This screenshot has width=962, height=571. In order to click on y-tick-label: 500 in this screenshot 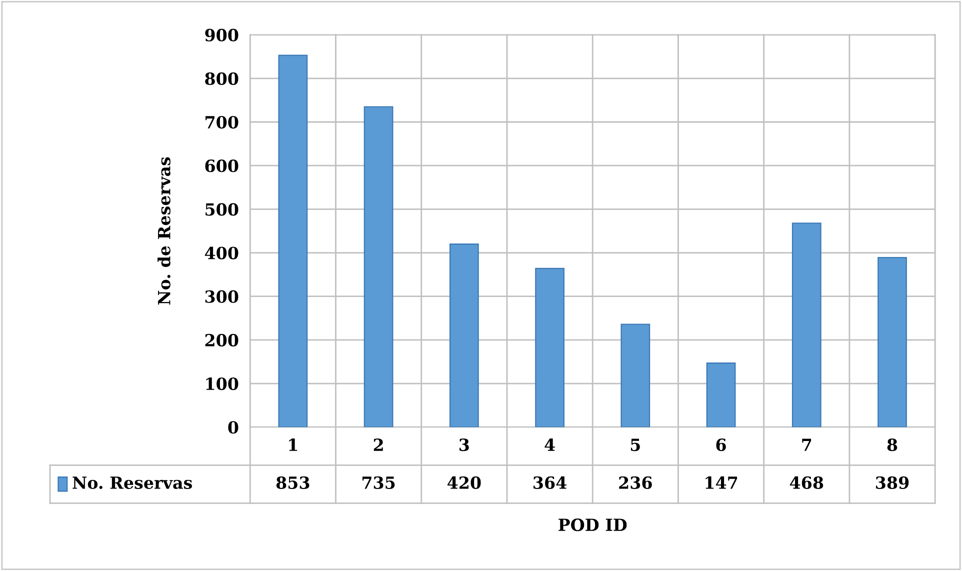, I will do `click(222, 209)`.